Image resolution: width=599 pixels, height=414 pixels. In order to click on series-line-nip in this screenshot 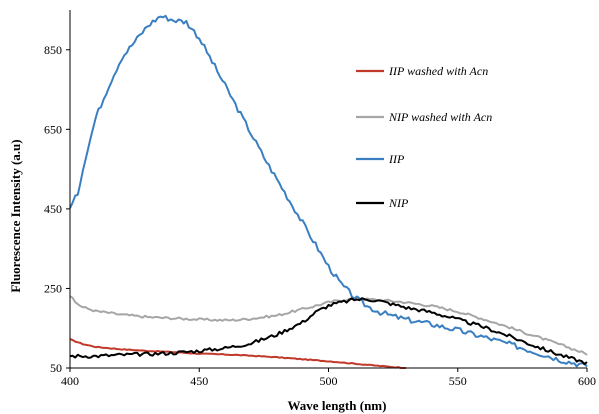, I will do `click(328, 331)`.